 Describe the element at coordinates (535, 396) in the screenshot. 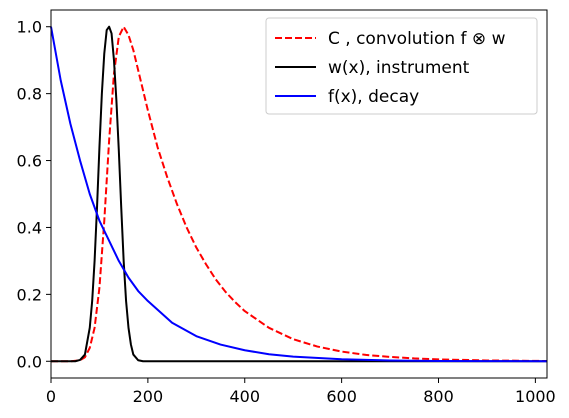

I see `x-tick-label: 1000` at that location.